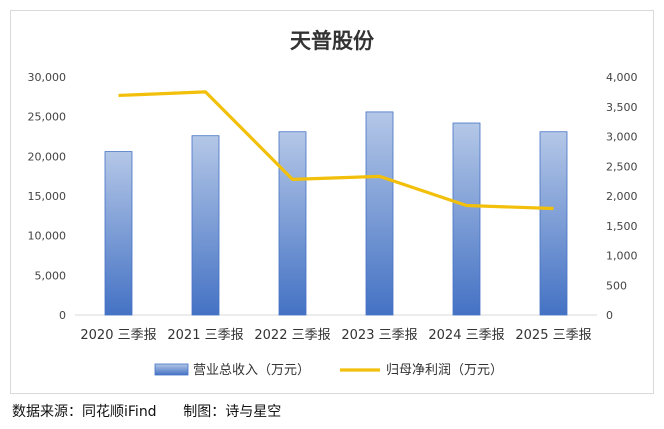 Image resolution: width=664 pixels, height=429 pixels. Describe the element at coordinates (47, 156) in the screenshot. I see `y-tick-label-left: 20,000` at that location.